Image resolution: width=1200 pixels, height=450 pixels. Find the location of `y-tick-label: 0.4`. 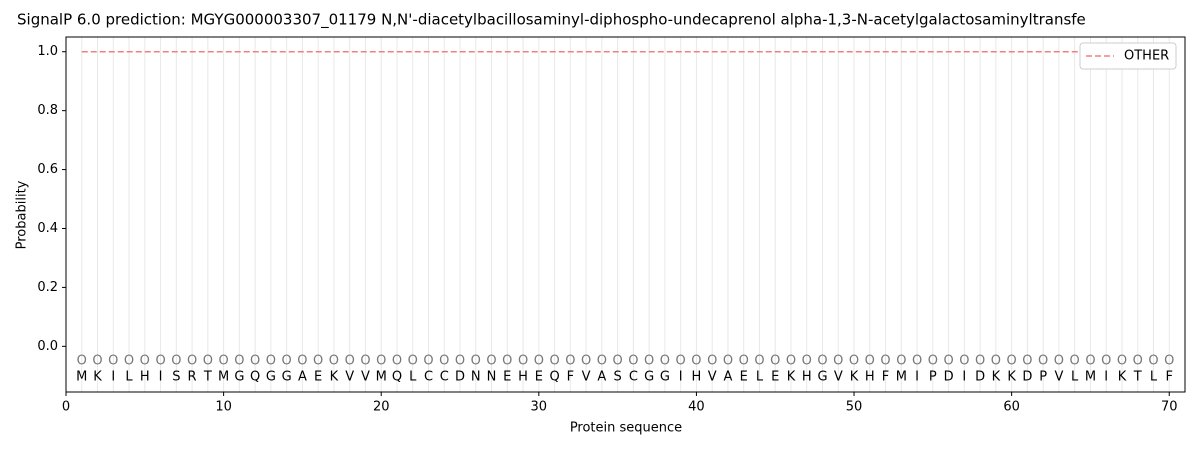

y-tick-label: 0.4 is located at coordinates (47, 228).